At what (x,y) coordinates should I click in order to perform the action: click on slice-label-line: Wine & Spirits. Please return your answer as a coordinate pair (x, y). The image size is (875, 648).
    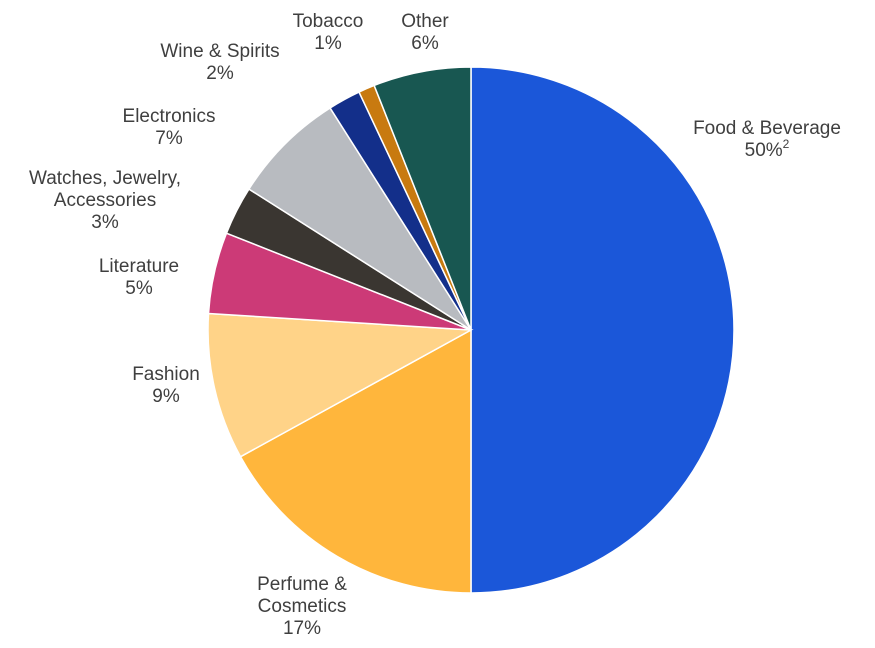
    Looking at the image, I should click on (219, 51).